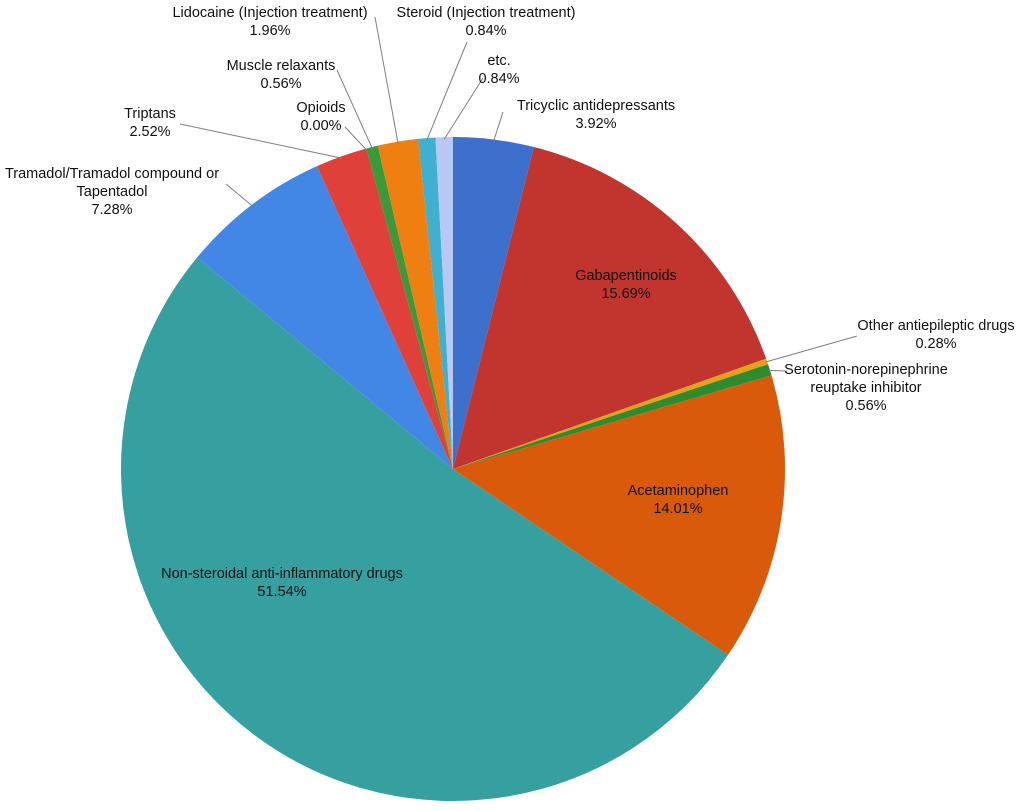 This screenshot has width=1021, height=811. What do you see at coordinates (626, 285) in the screenshot?
I see `slice-gabapentinoids-label: Gabapentinoids 15.69%` at bounding box center [626, 285].